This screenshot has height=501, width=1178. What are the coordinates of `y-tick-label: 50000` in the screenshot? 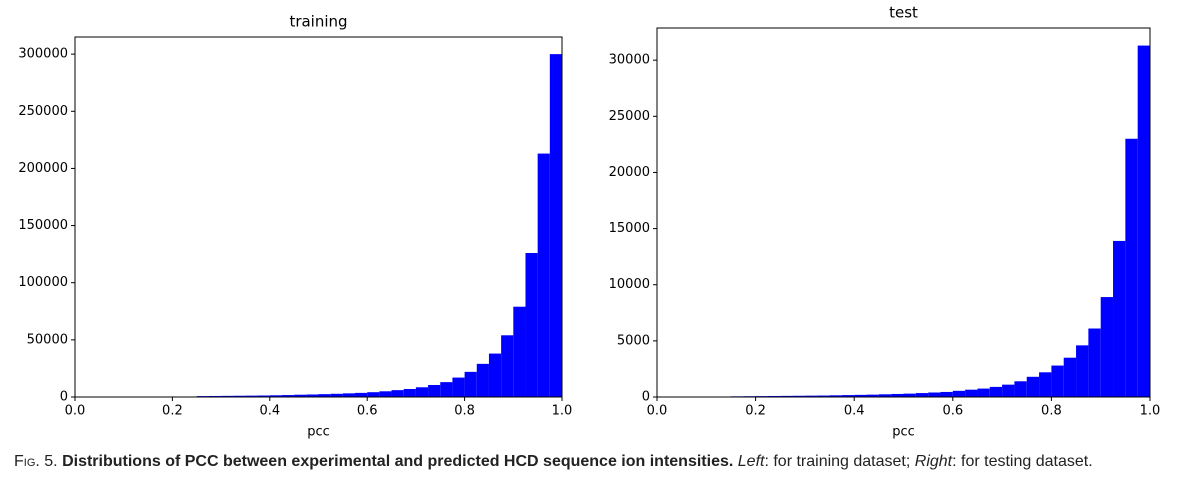 It's located at (47, 339).